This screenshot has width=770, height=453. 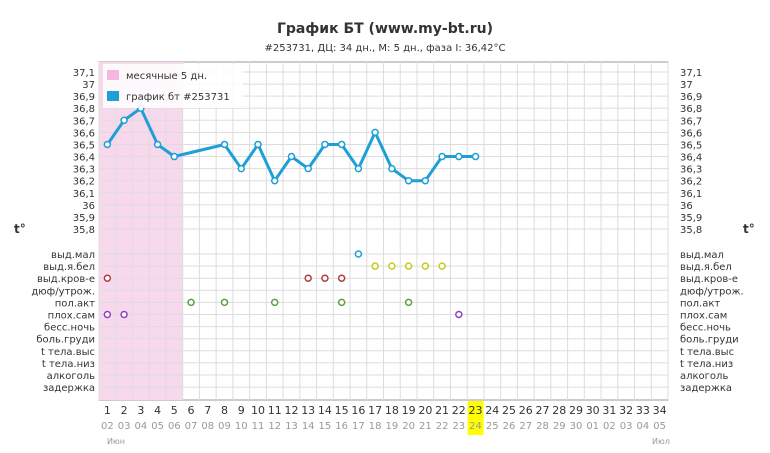 What do you see at coordinates (526, 410) in the screenshot?
I see `x-day-label: 26` at bounding box center [526, 410].